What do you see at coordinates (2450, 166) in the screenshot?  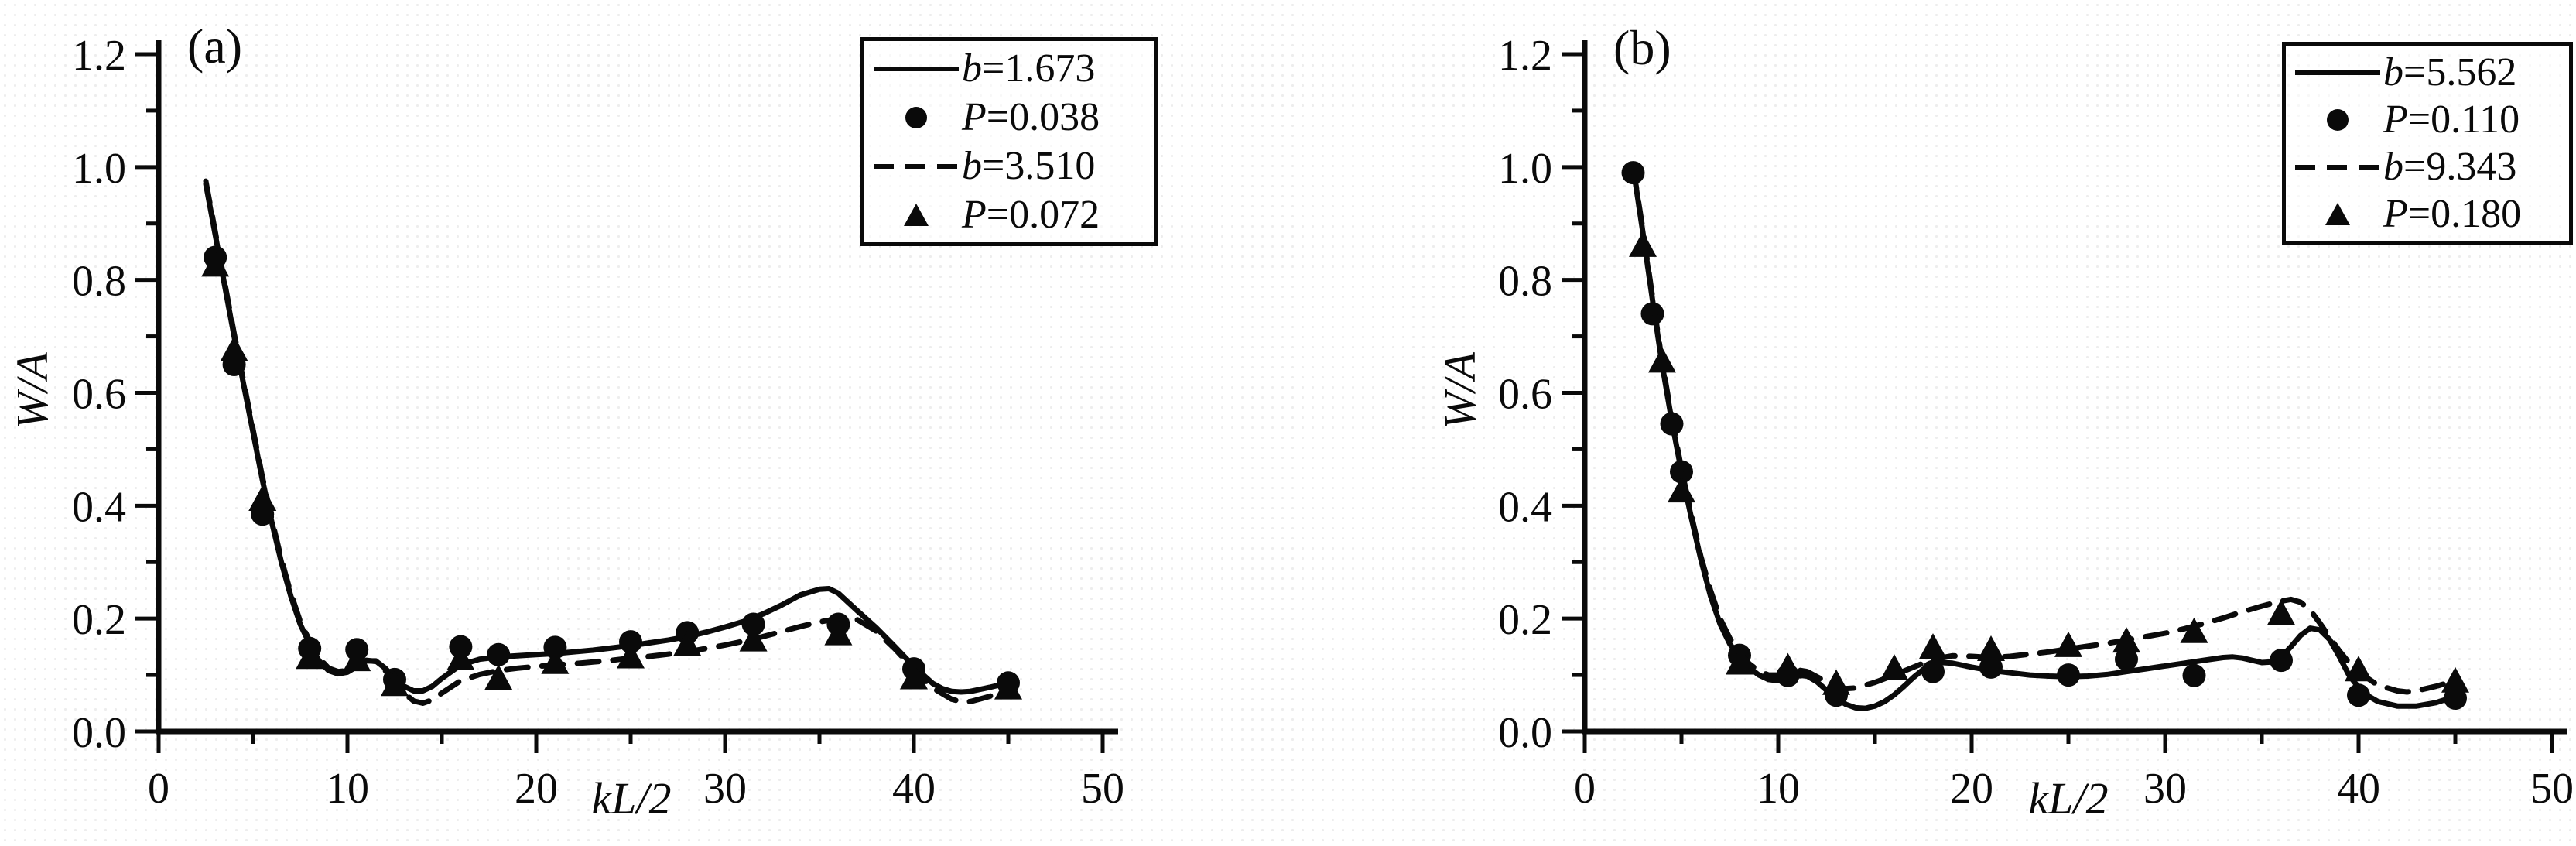 I see `legend-entry-label: b=9.343` at bounding box center [2450, 166].